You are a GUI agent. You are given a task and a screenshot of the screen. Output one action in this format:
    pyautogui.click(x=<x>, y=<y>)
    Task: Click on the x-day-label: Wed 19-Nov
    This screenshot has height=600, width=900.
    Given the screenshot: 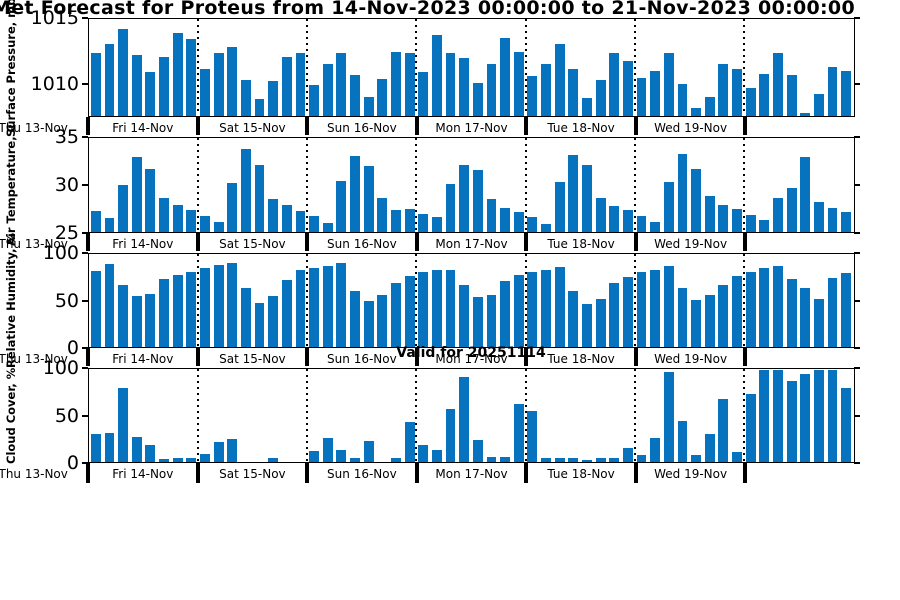 What is the action you would take?
    pyautogui.click(x=691, y=359)
    